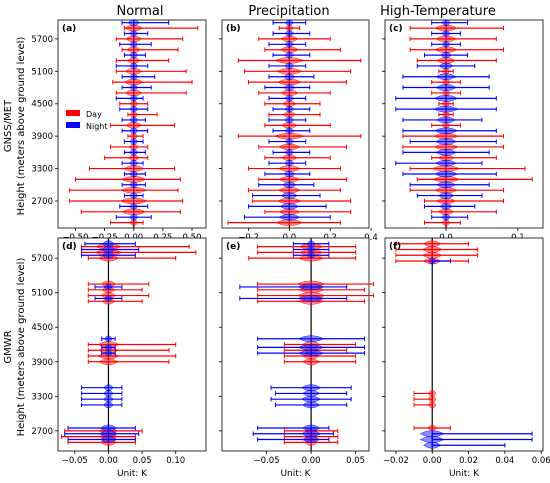 The width and height of the screenshot is (550, 483). What do you see at coordinates (371, 238) in the screenshot?
I see `x-tick-label: 0.4` at bounding box center [371, 238].